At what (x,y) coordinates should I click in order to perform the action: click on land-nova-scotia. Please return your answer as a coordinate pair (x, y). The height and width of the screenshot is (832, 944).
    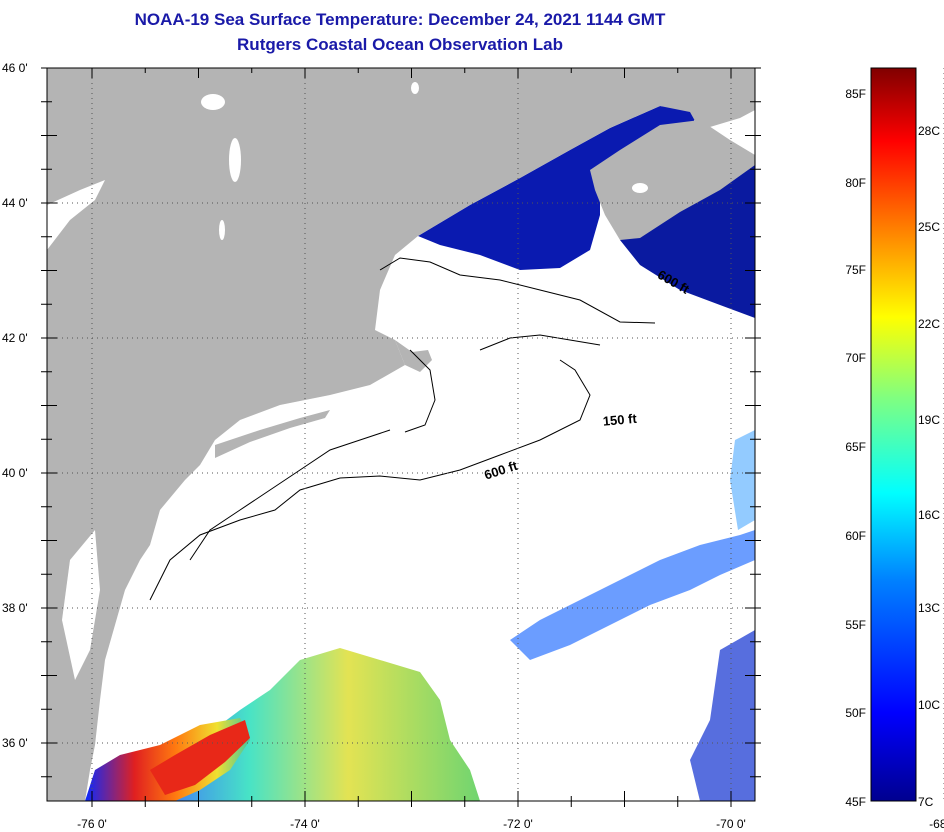
    Looking at the image, I should click on (672, 180).